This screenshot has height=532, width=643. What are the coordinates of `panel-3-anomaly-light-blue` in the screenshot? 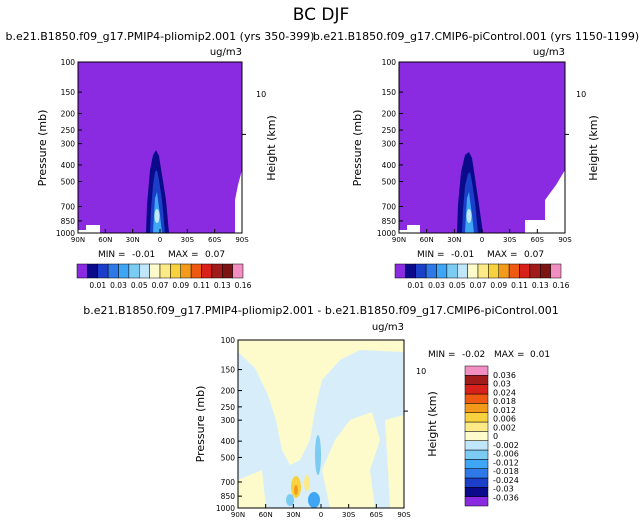 It's located at (290, 500).